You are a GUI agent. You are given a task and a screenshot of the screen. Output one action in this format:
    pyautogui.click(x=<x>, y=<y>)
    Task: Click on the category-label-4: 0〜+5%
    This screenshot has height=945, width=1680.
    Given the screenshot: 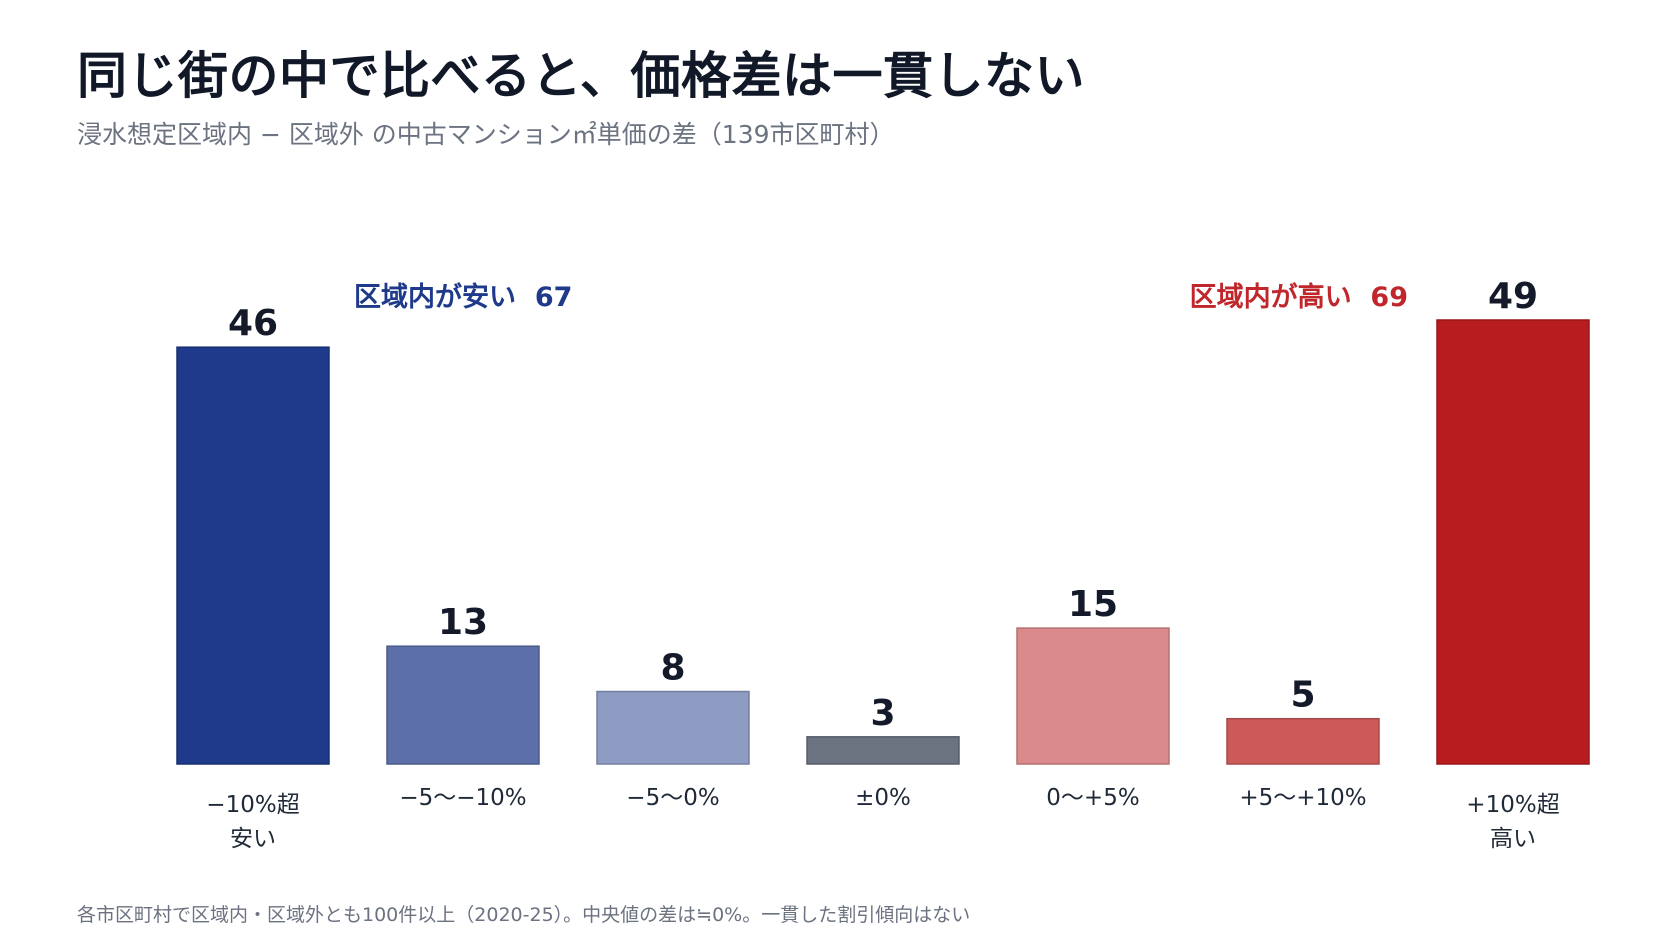 What is the action you would take?
    pyautogui.click(x=1092, y=798)
    